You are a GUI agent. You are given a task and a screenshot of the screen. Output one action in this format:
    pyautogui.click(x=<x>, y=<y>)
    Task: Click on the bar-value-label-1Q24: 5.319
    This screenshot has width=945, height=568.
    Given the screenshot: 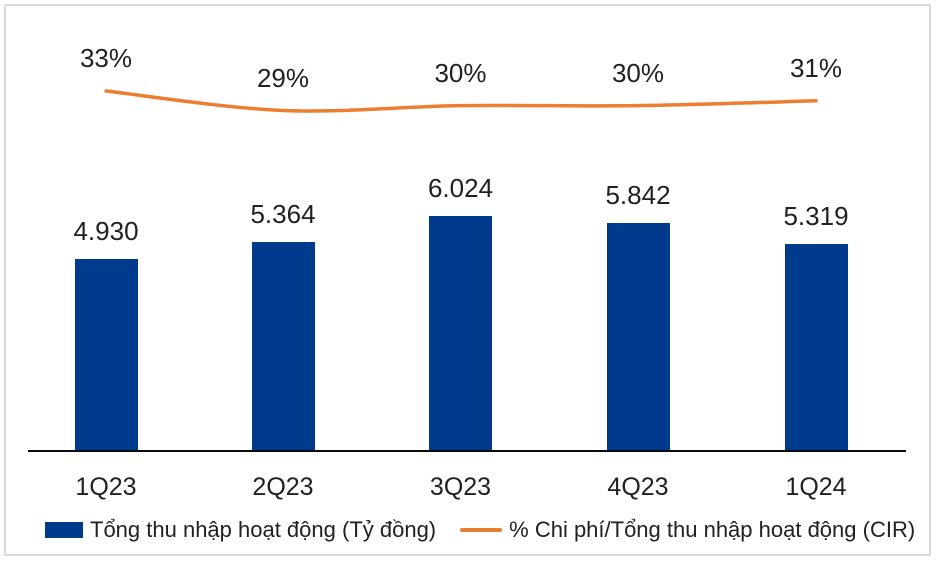 What is the action you would take?
    pyautogui.click(x=816, y=215)
    